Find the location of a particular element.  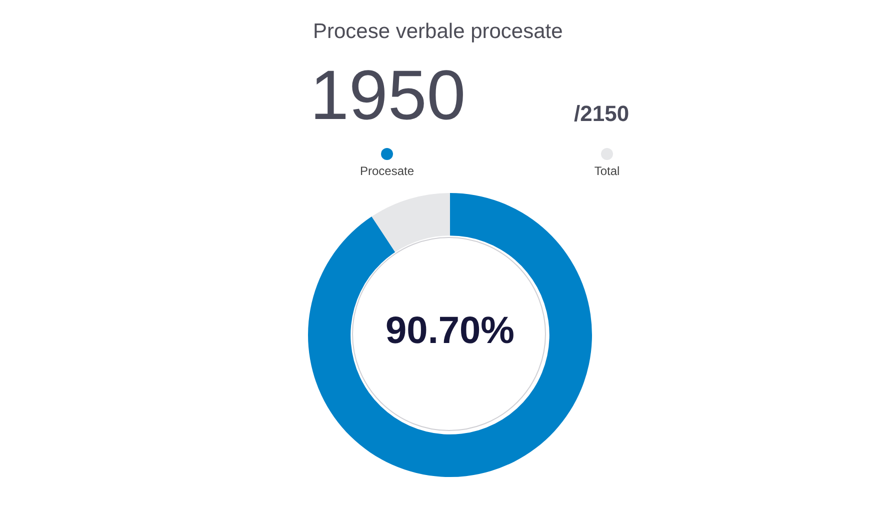

chart-title: Procese verbale procesate is located at coordinates (438, 32).